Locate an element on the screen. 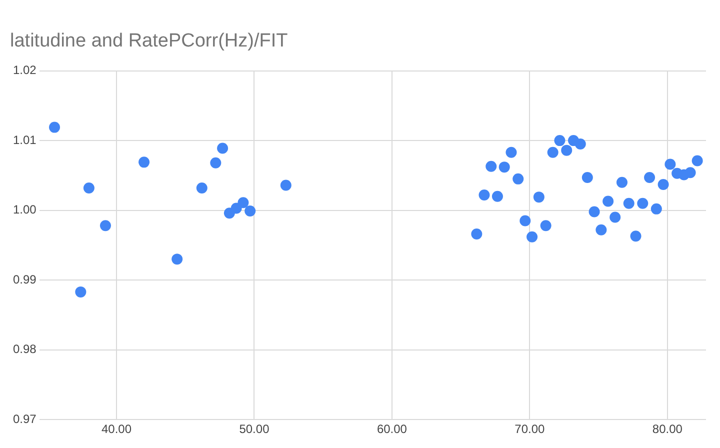 The image size is (720, 448). x-tick-label: 60.00 is located at coordinates (392, 429).